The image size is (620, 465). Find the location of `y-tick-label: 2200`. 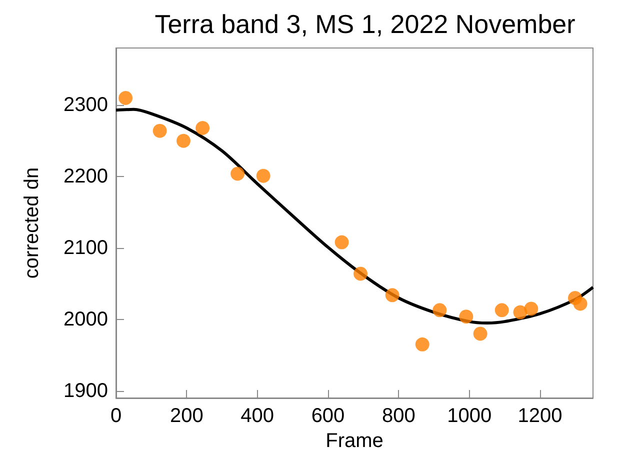

y-tick-label: 2200 is located at coordinates (86, 177).